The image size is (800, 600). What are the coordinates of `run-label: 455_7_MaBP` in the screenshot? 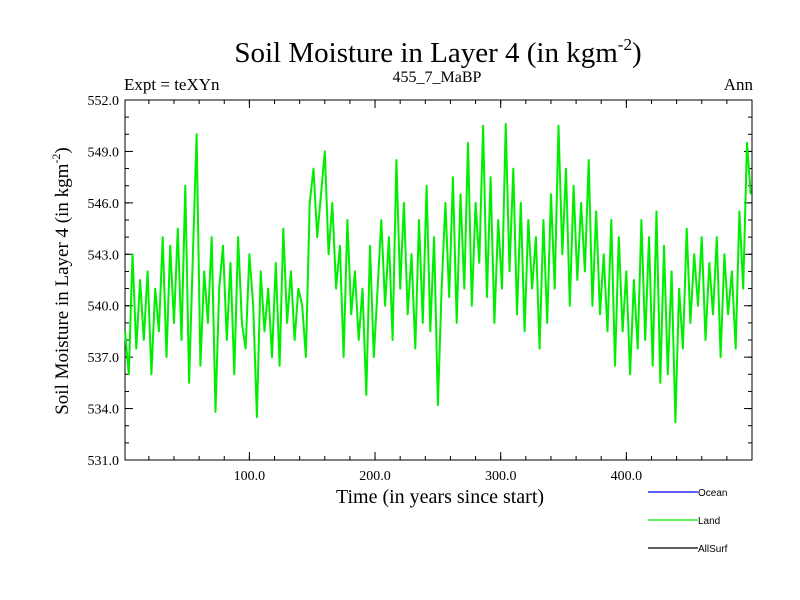 It's located at (437, 77).